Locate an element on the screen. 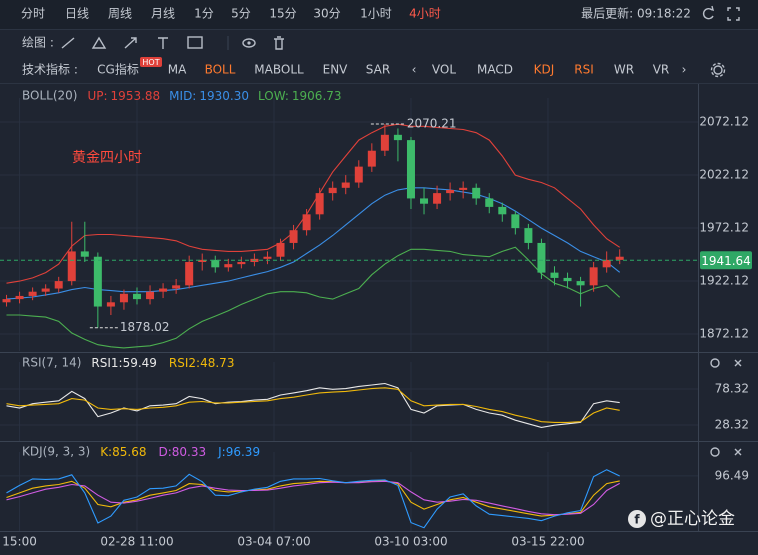 This screenshot has height=555, width=758. timeframe-tab: 5分 is located at coordinates (241, 14).